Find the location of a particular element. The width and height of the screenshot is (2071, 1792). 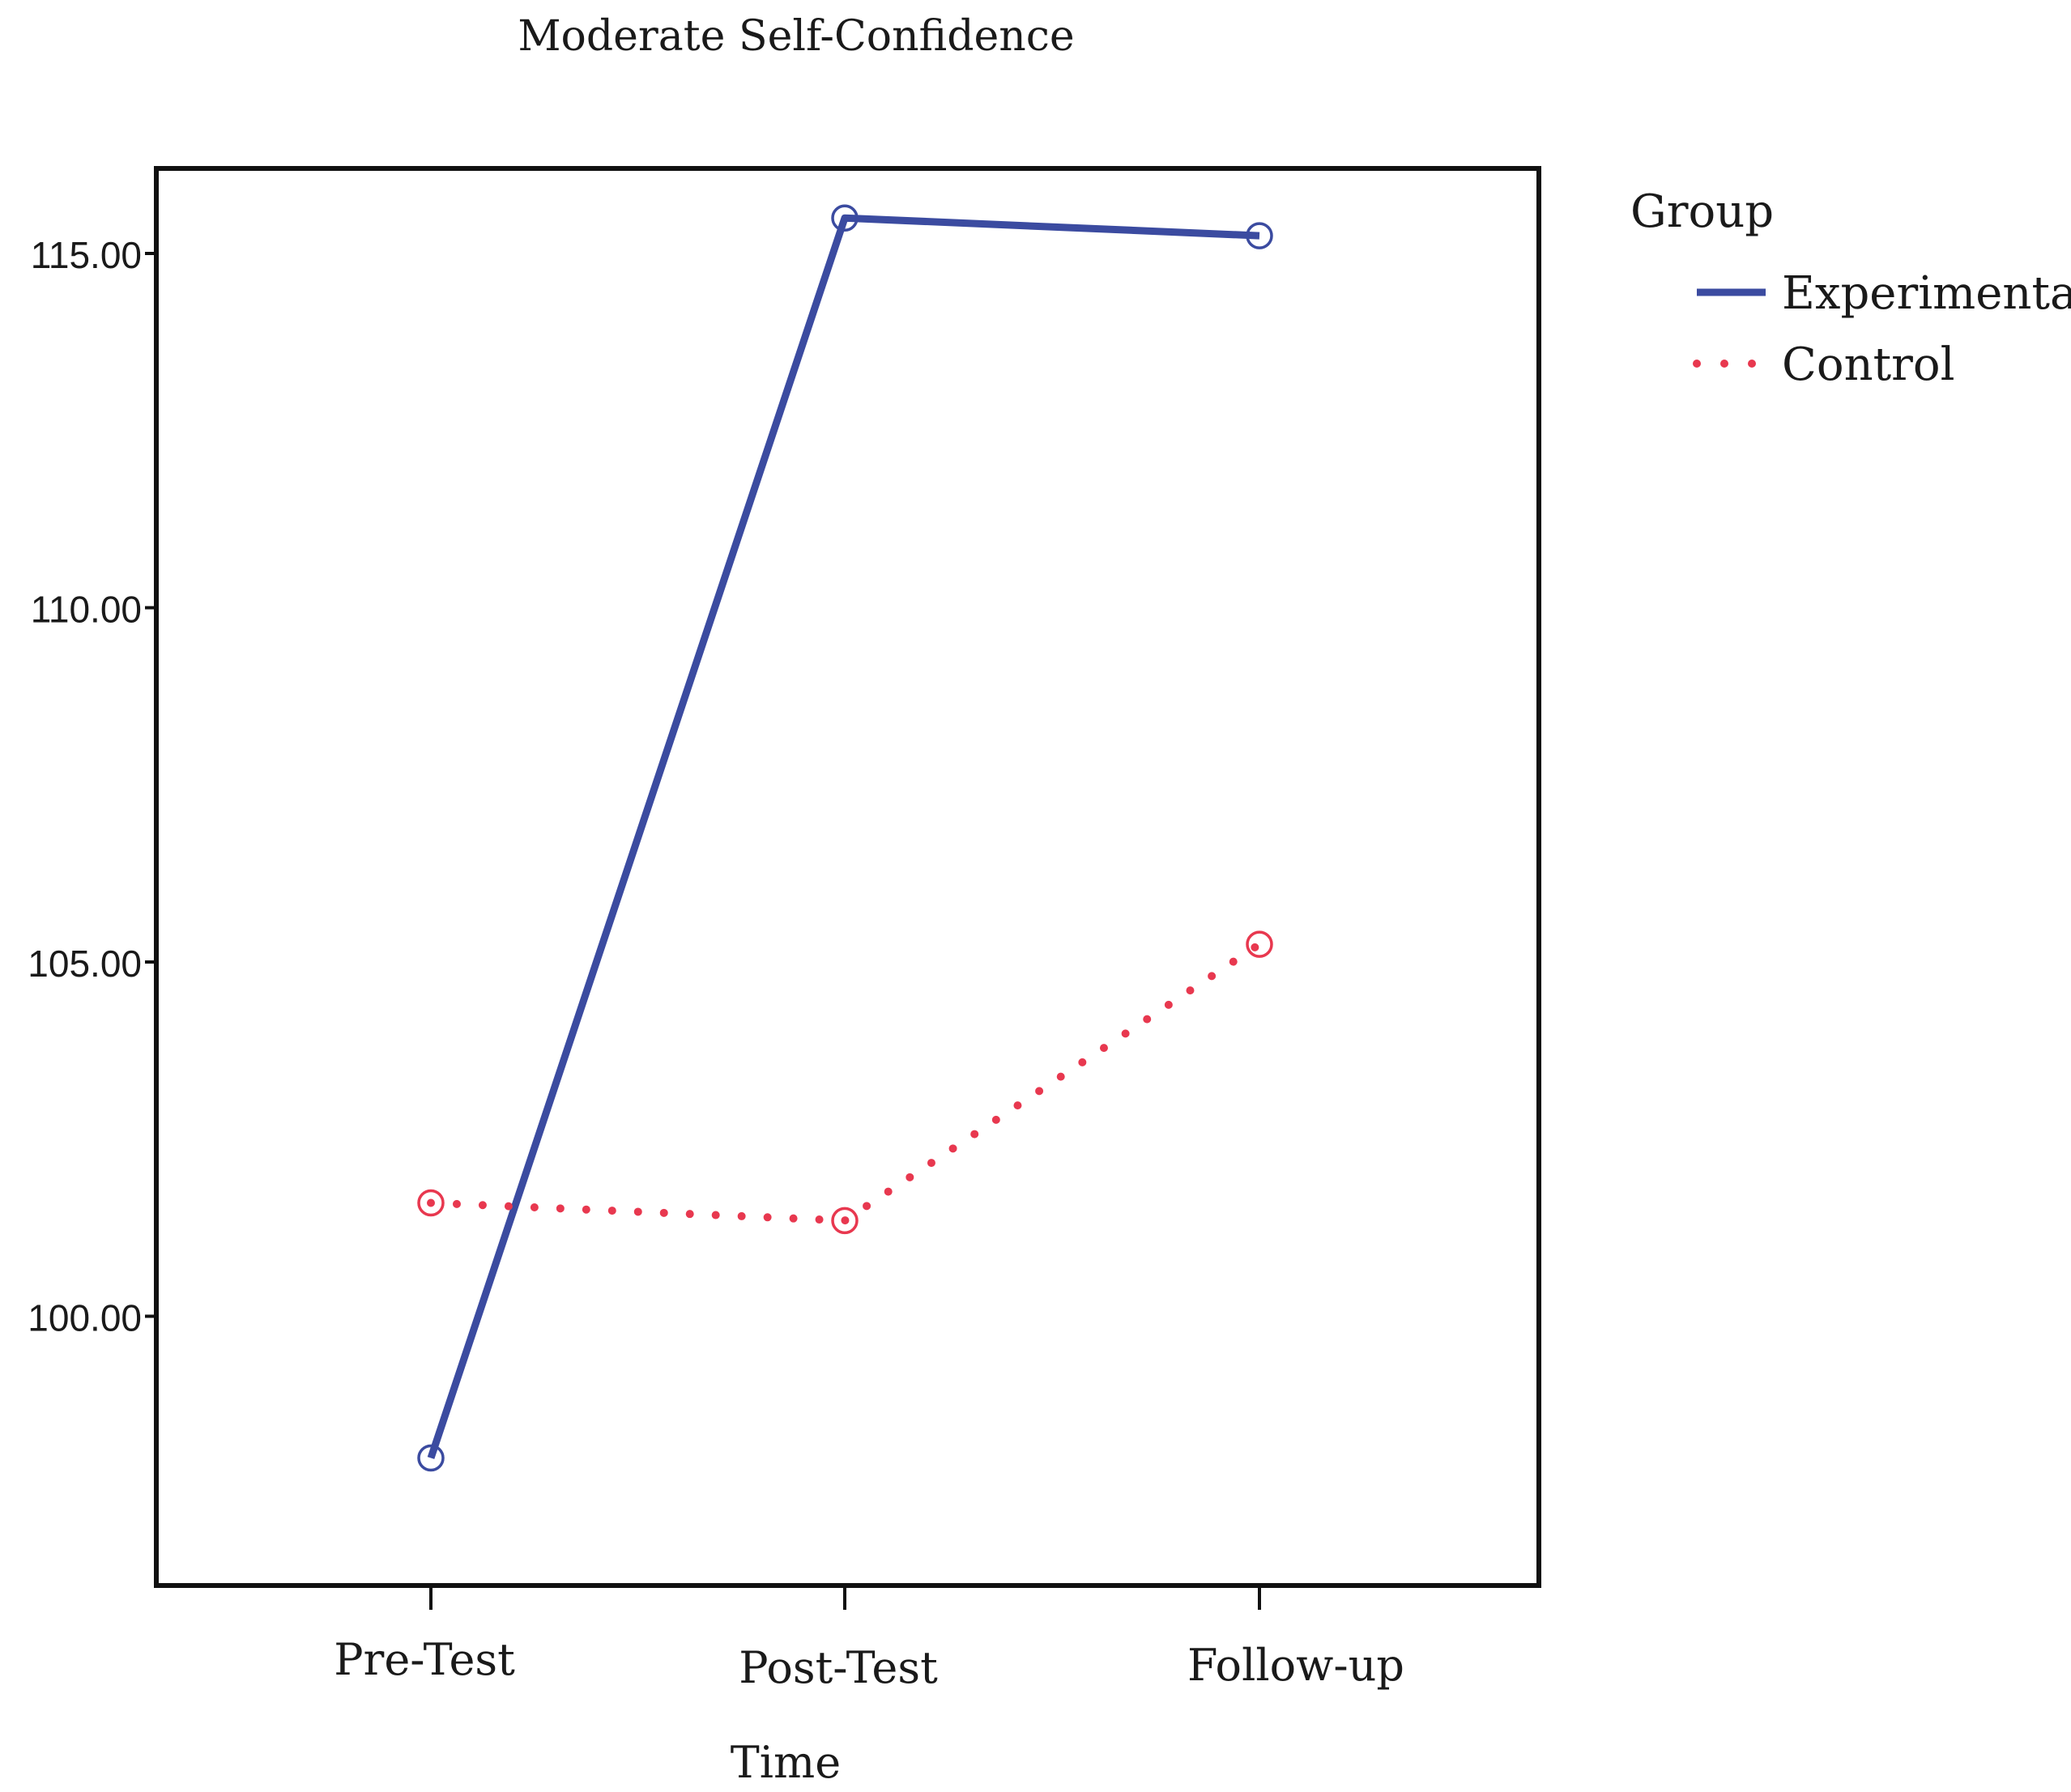

x-axis-label: Time is located at coordinates (786, 1763).